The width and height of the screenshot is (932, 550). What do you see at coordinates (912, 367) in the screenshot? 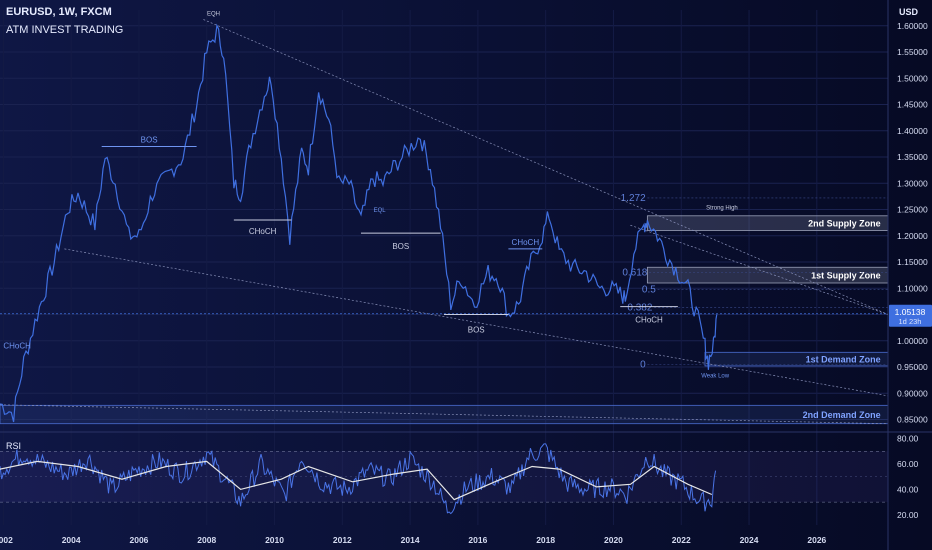
I see `y-tick-label: 0.95000` at bounding box center [912, 367].